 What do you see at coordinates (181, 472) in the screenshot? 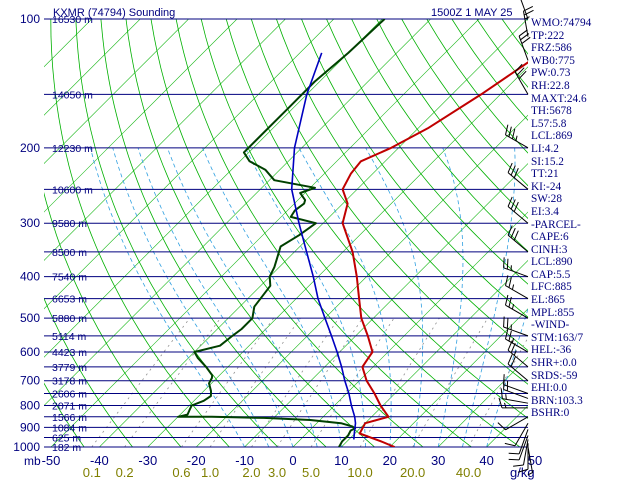
I see `mixing-ratio-label: 0.6` at bounding box center [181, 472].